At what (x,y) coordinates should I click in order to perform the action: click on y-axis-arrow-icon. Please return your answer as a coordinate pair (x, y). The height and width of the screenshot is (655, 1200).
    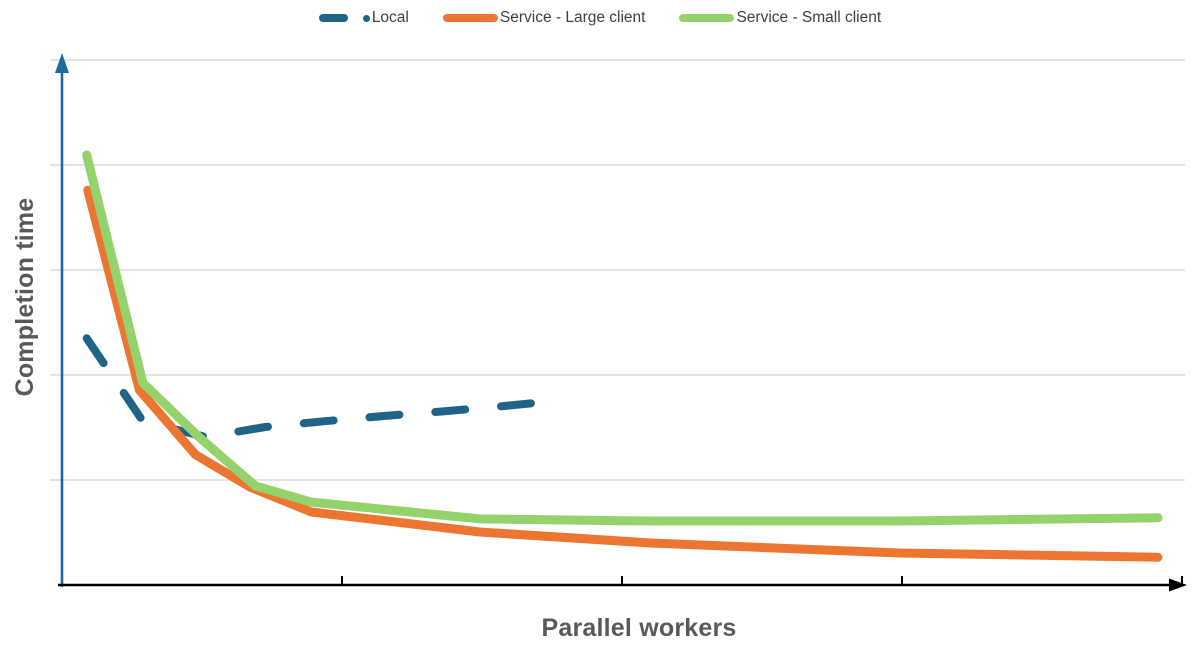
    Looking at the image, I should click on (62, 63).